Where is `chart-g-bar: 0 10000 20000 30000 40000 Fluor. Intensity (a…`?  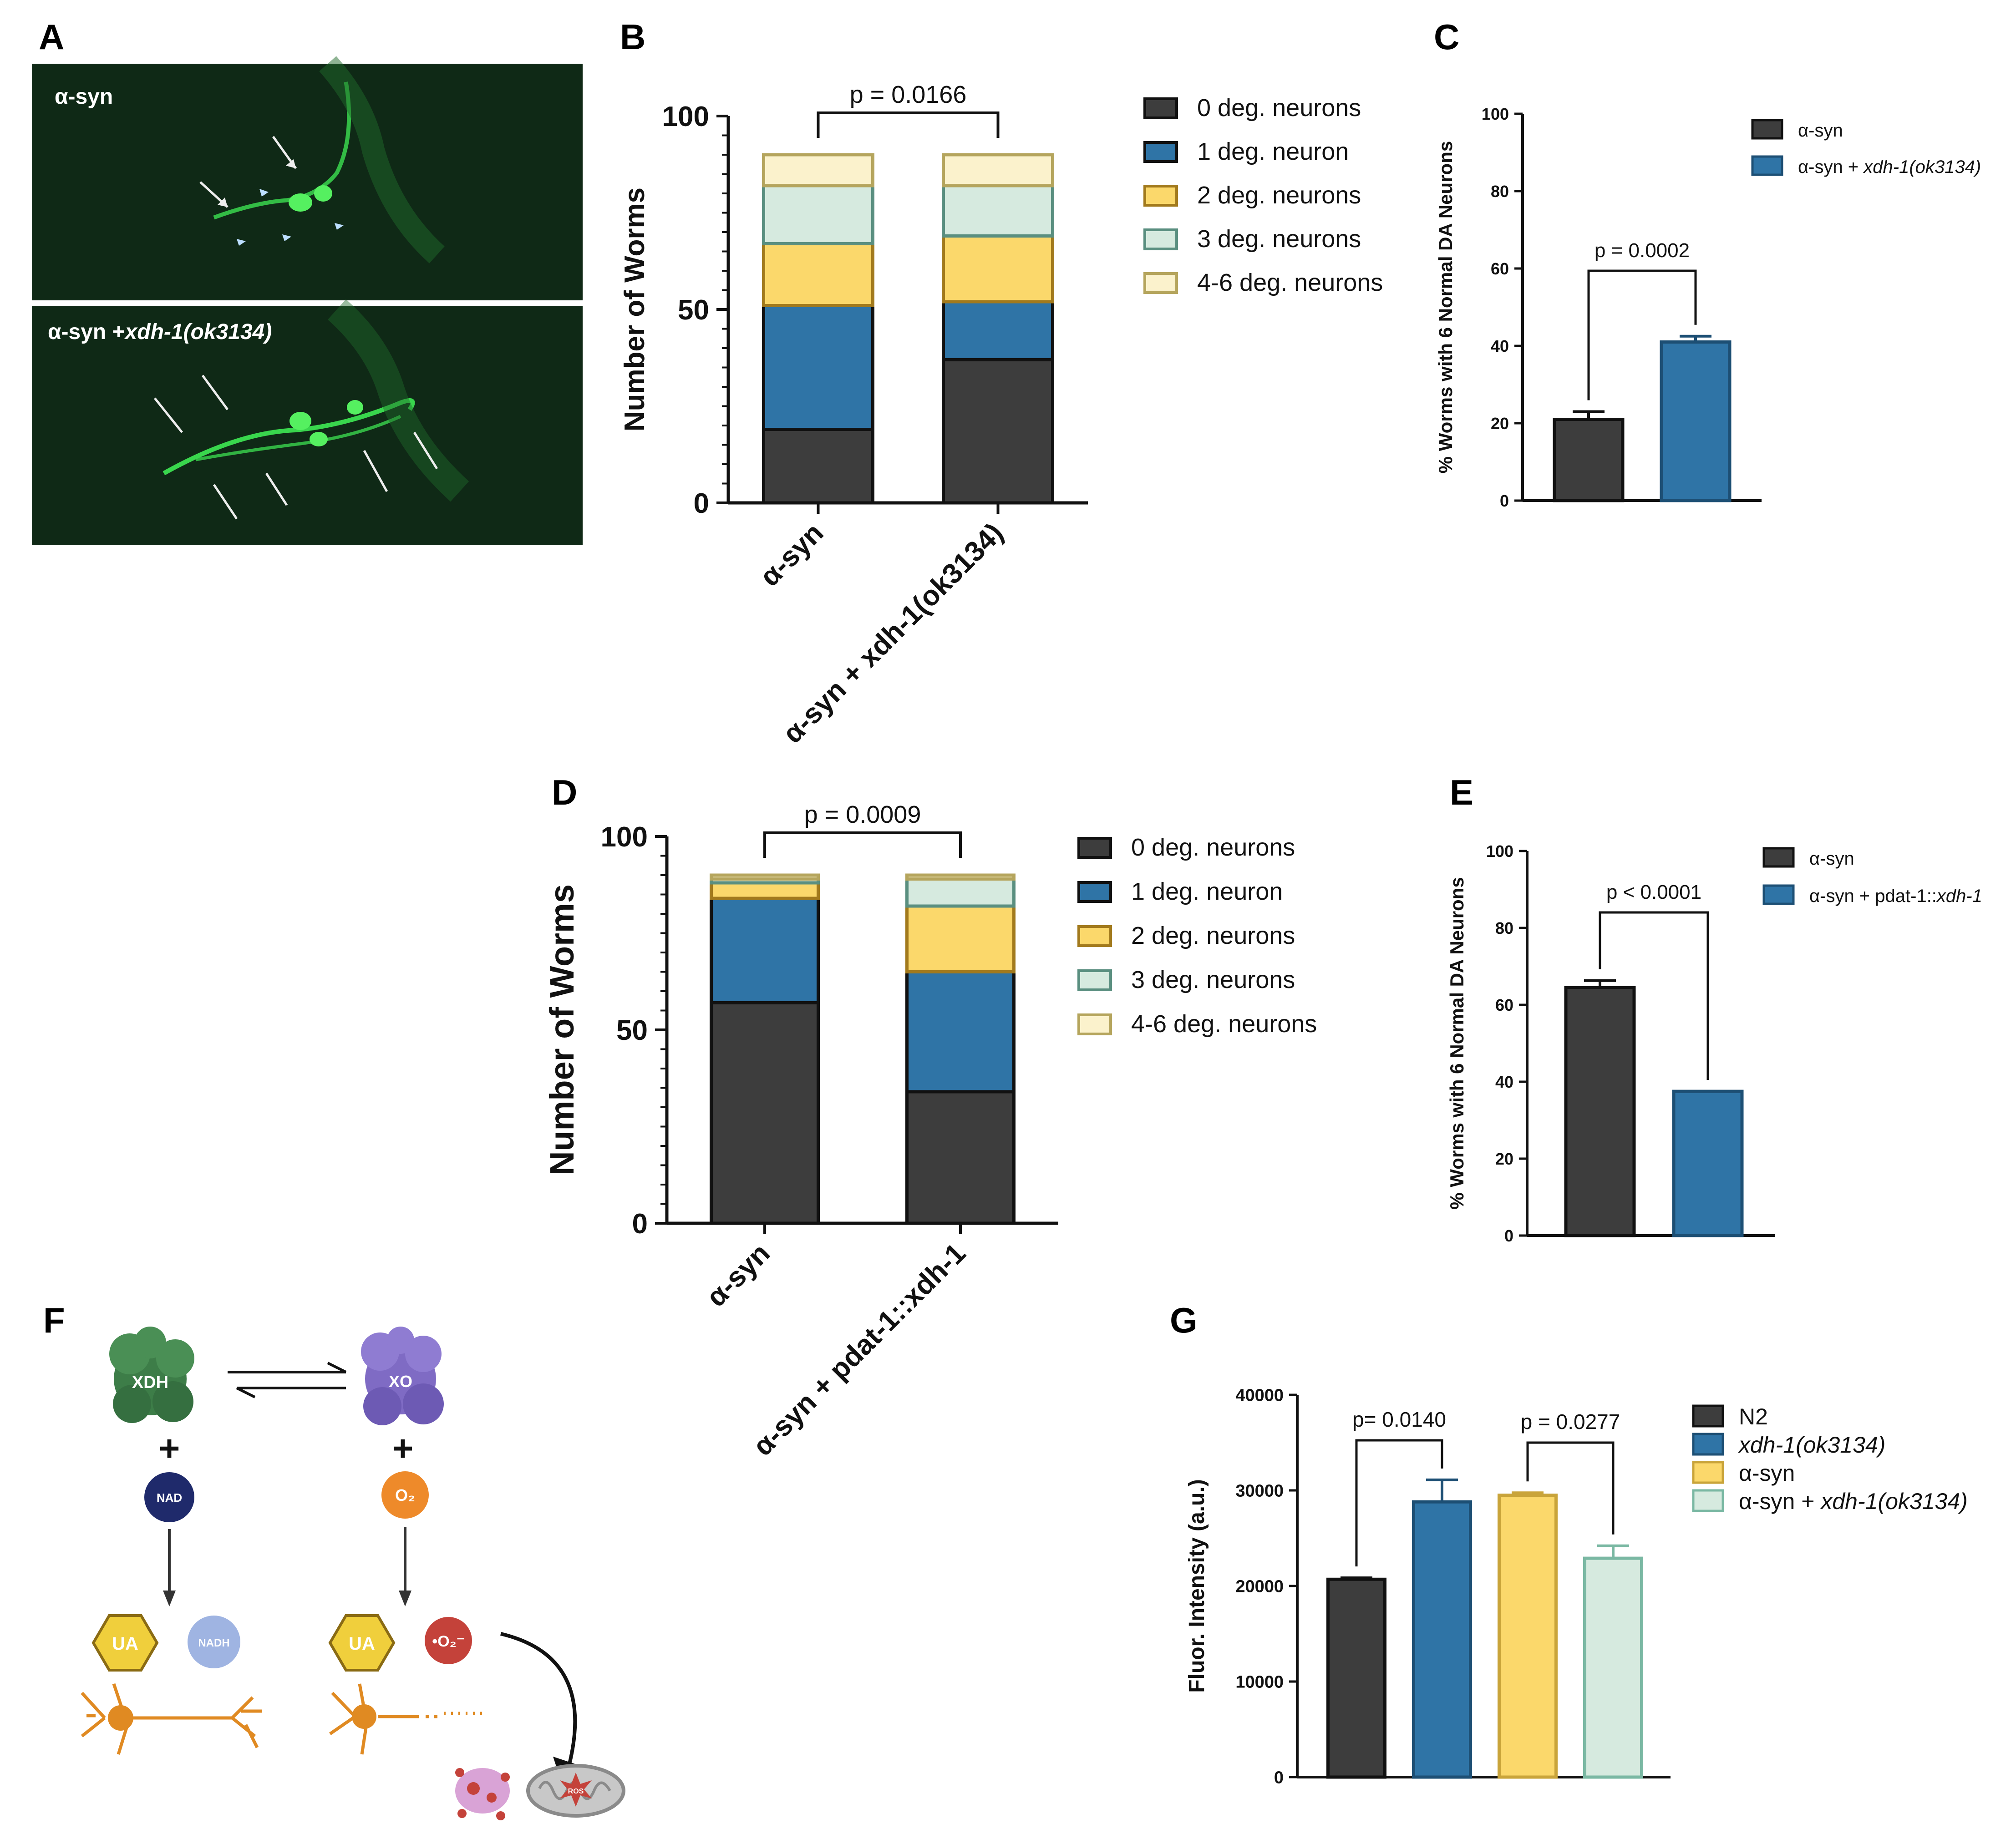 chart-g-bar: 0 10000 20000 30000 40000 Fluor. Intensity (a… is located at coordinates (1576, 1587).